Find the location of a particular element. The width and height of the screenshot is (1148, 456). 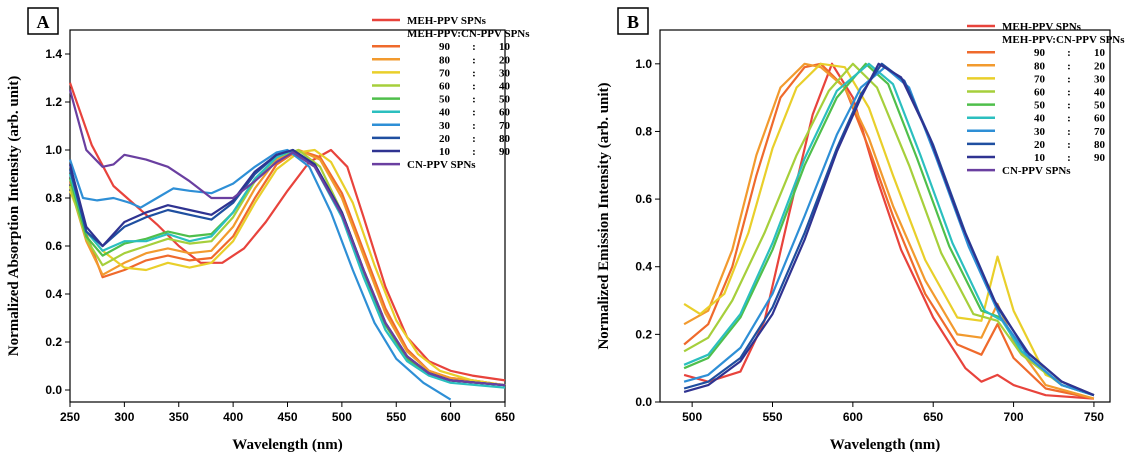

x-tick-label: 650 is located at coordinates (505, 417).